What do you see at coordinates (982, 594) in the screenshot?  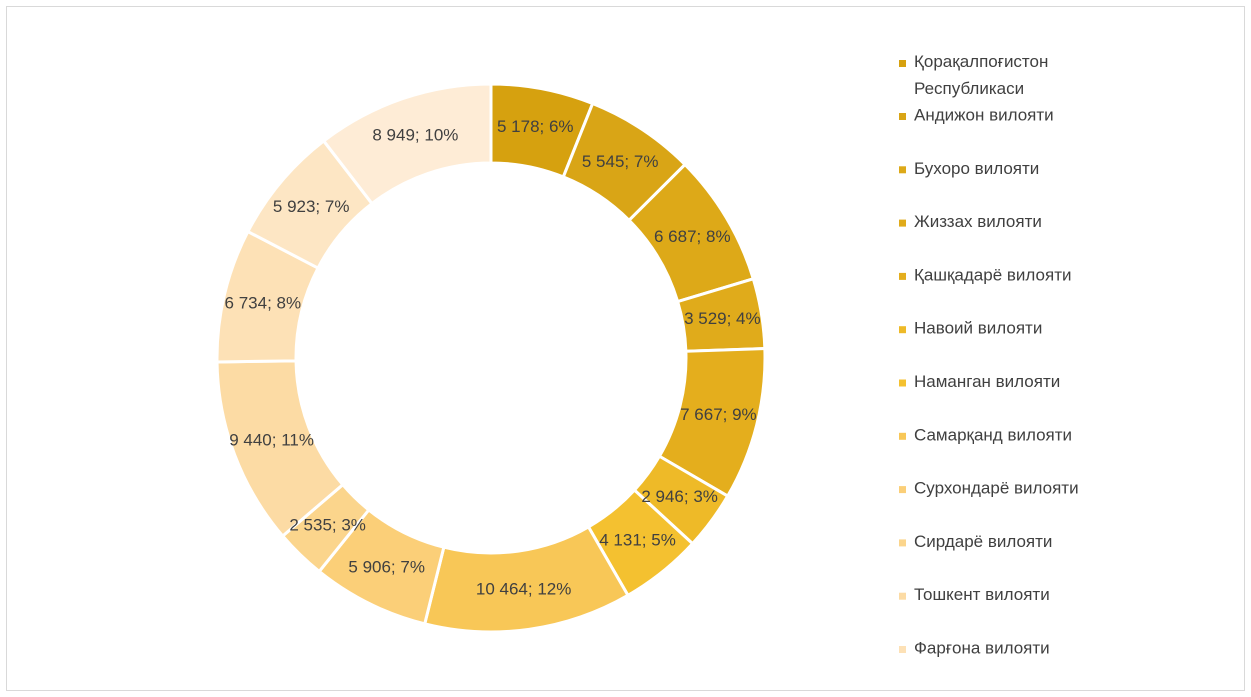 I see `legend-label: Тошкент вилояти` at bounding box center [982, 594].